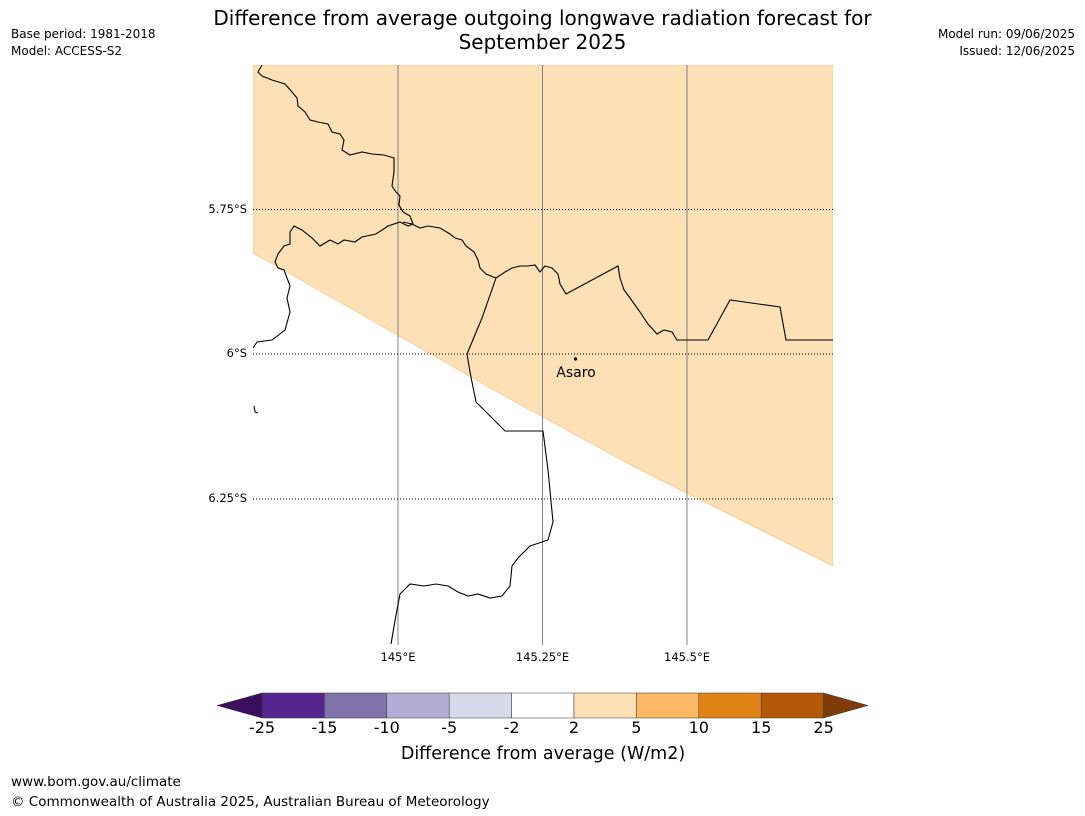  What do you see at coordinates (1006, 43) in the screenshot?
I see `meta-right: Model run: 09/06/2025 Issued: 12/06/2025` at bounding box center [1006, 43].